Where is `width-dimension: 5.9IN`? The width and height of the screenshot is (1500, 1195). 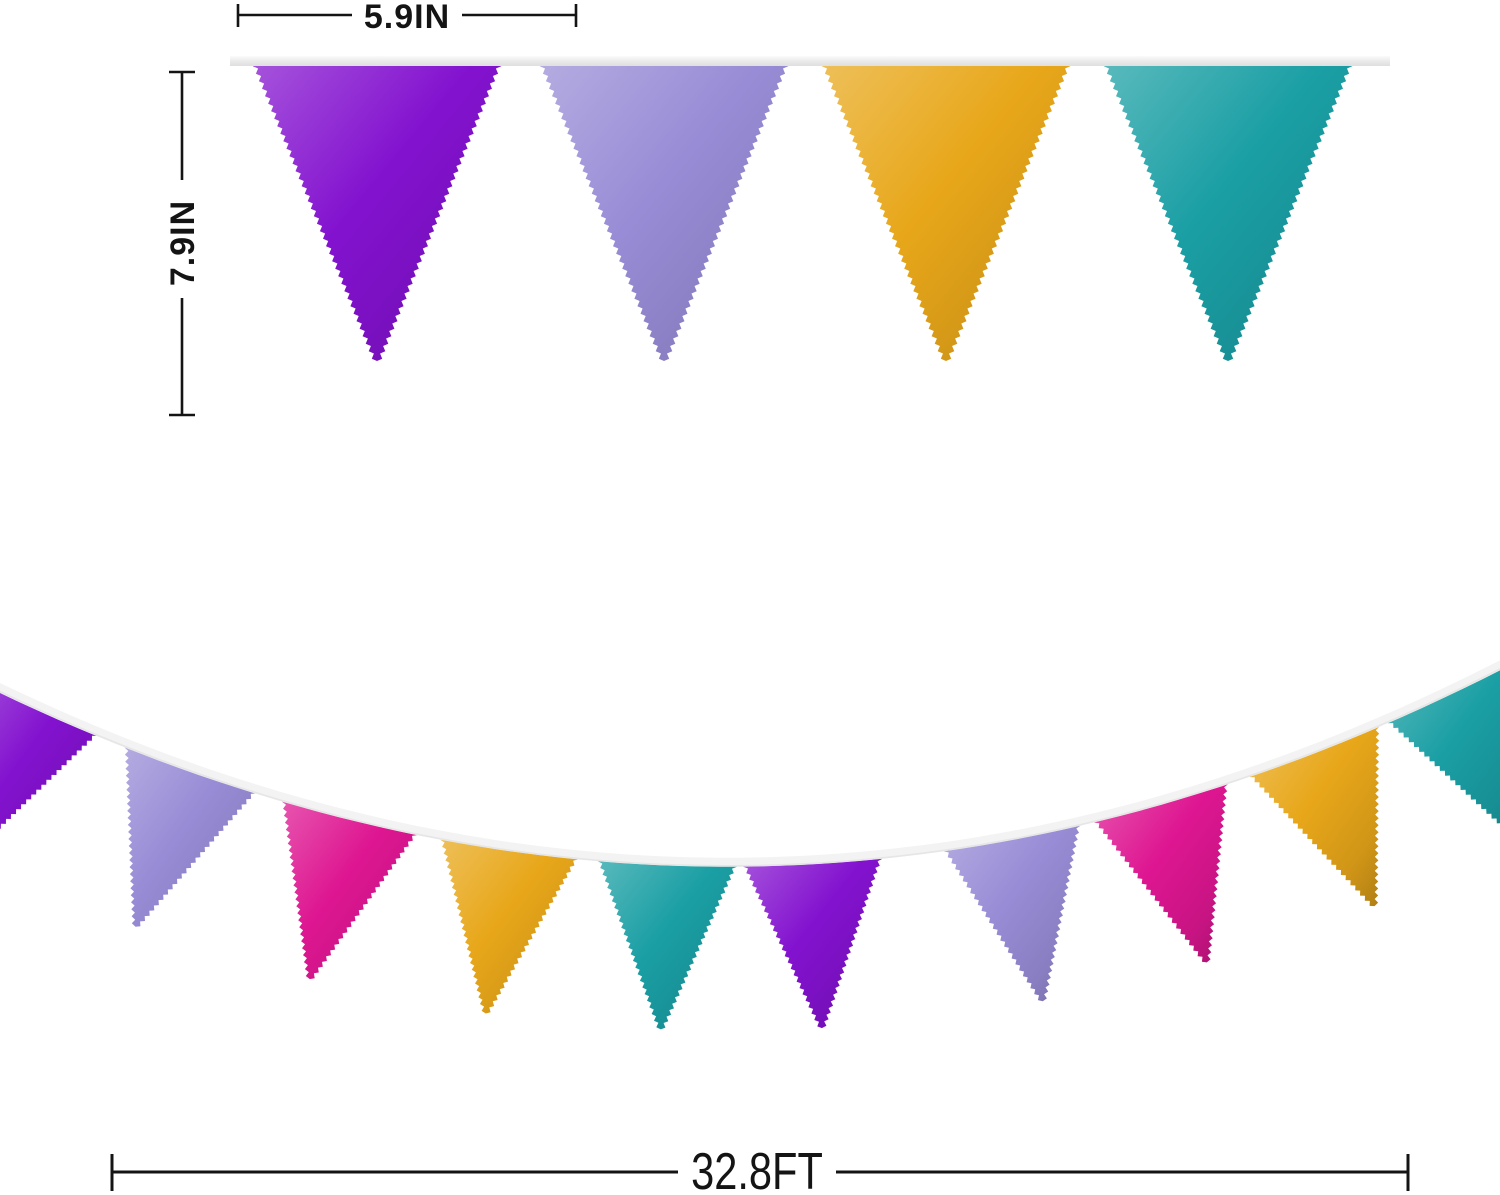 width-dimension: 5.9IN is located at coordinates (407, 18).